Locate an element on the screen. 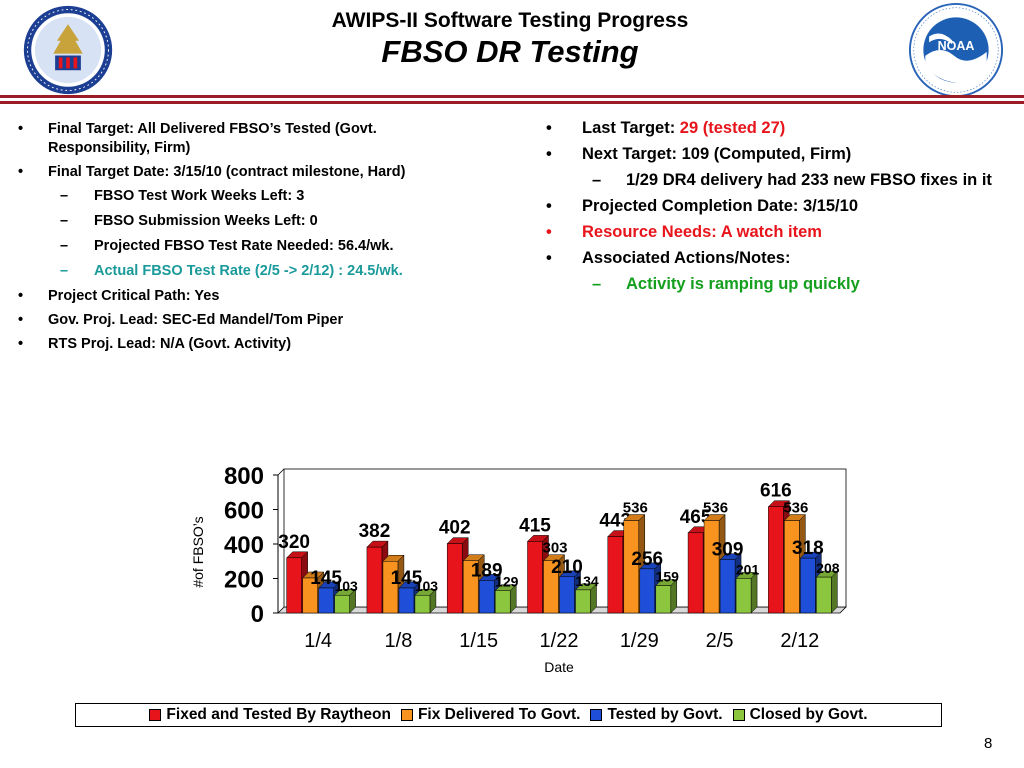 This screenshot has height=768, width=1024. right-bullet-item: • Next Target: 109 (Computed, Firm) is located at coordinates (771, 154).